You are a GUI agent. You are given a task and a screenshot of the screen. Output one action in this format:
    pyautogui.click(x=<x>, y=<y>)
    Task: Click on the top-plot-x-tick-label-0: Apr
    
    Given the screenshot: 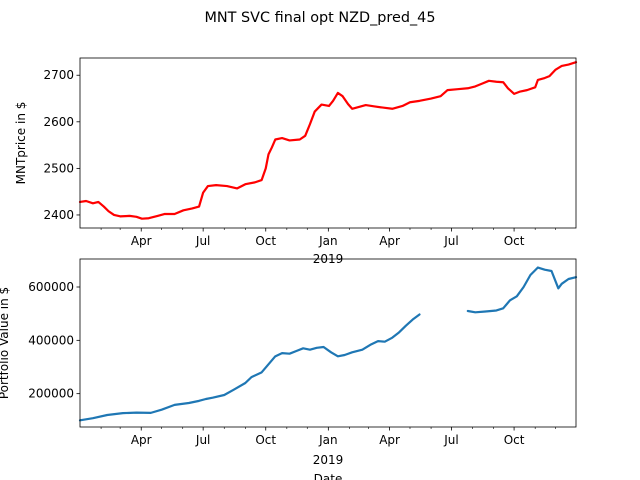 What is the action you would take?
    pyautogui.click(x=141, y=241)
    